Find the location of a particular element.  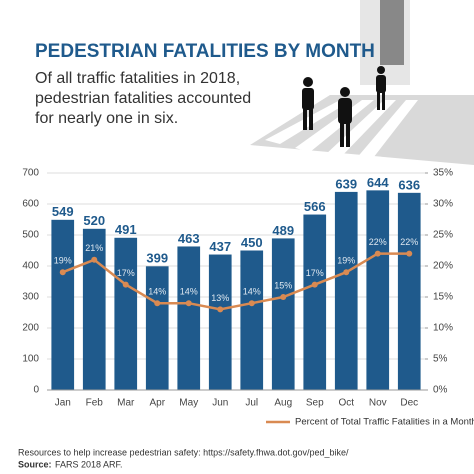

line-value-label: 21% is located at coordinates (94, 248).